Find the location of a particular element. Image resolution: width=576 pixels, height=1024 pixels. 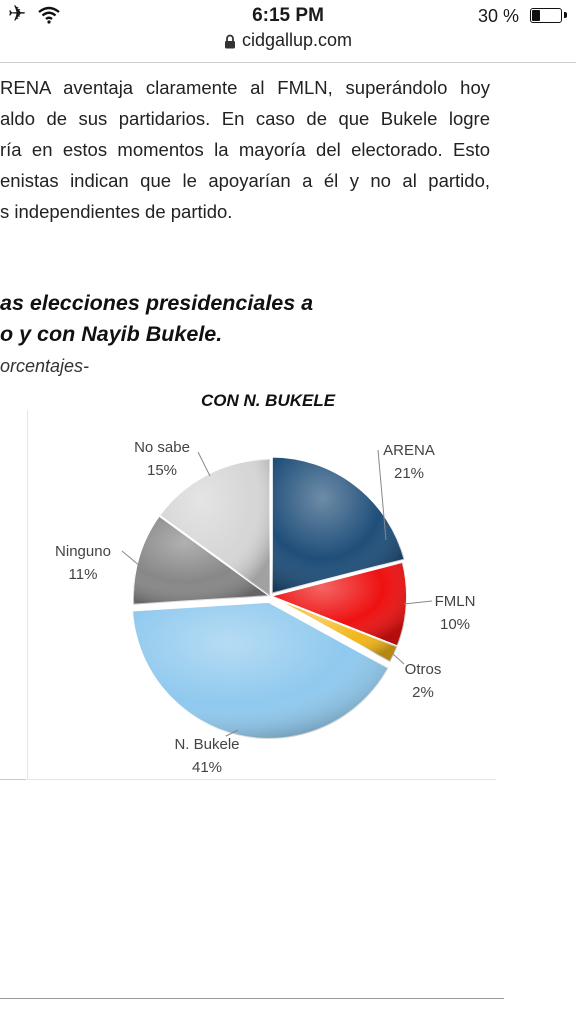

chart-title: CON N. BUKELE is located at coordinates (268, 400).